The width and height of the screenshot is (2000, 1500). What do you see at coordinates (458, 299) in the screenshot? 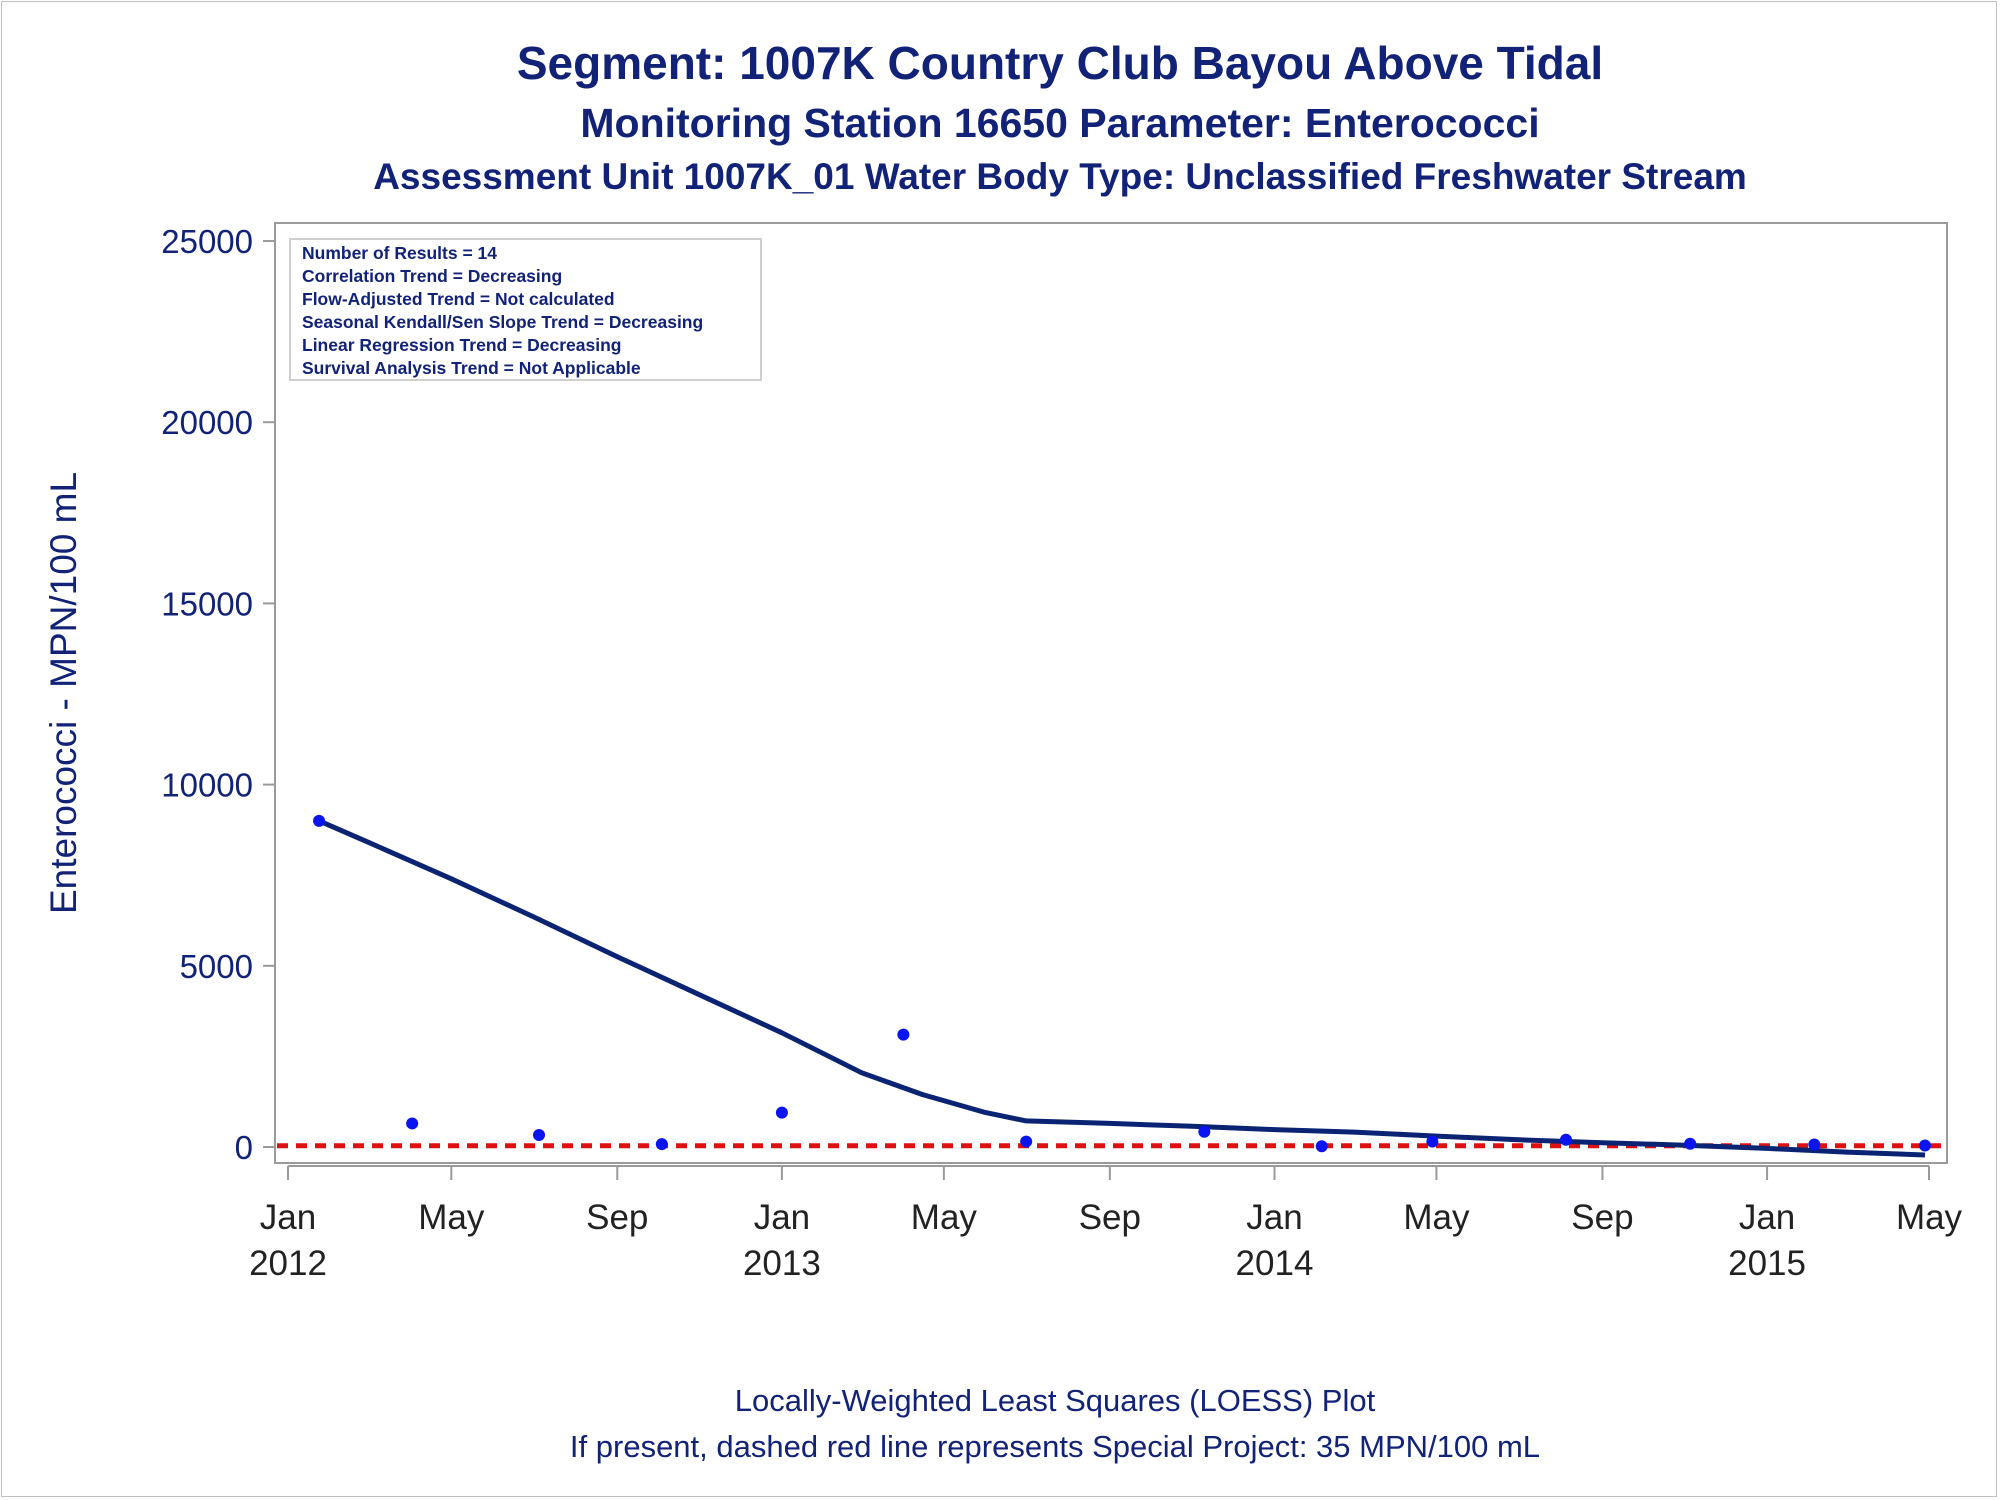
I see `annotation-text: Flow-Adjusted Trend = Not calculated` at bounding box center [458, 299].